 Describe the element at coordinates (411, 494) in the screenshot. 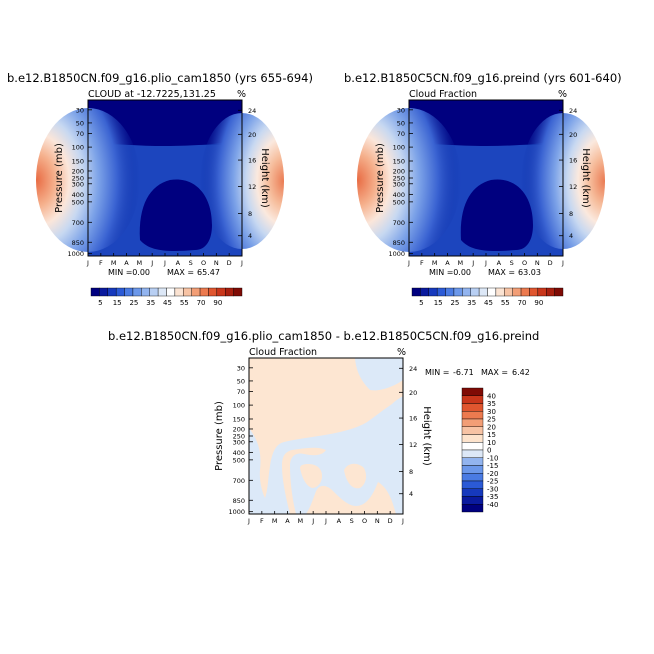

I see `height-tick-label: 4` at that location.